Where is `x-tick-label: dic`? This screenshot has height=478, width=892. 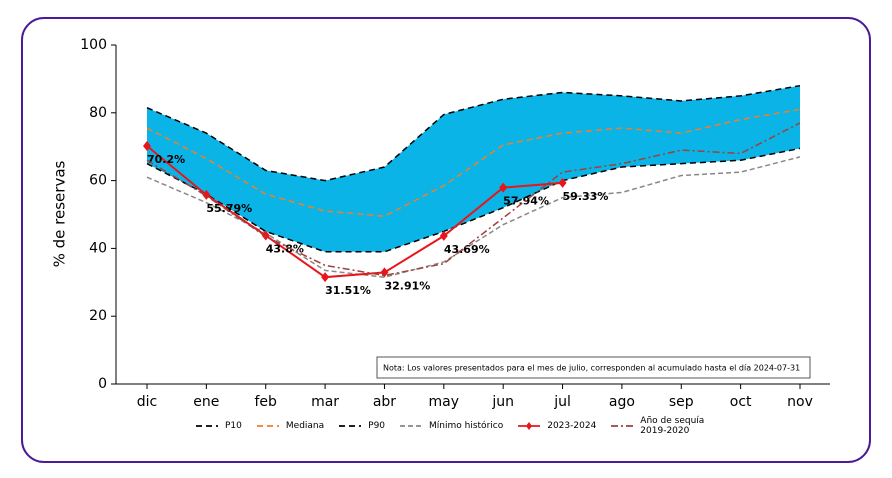 x-tick-label: dic is located at coordinates (147, 402).